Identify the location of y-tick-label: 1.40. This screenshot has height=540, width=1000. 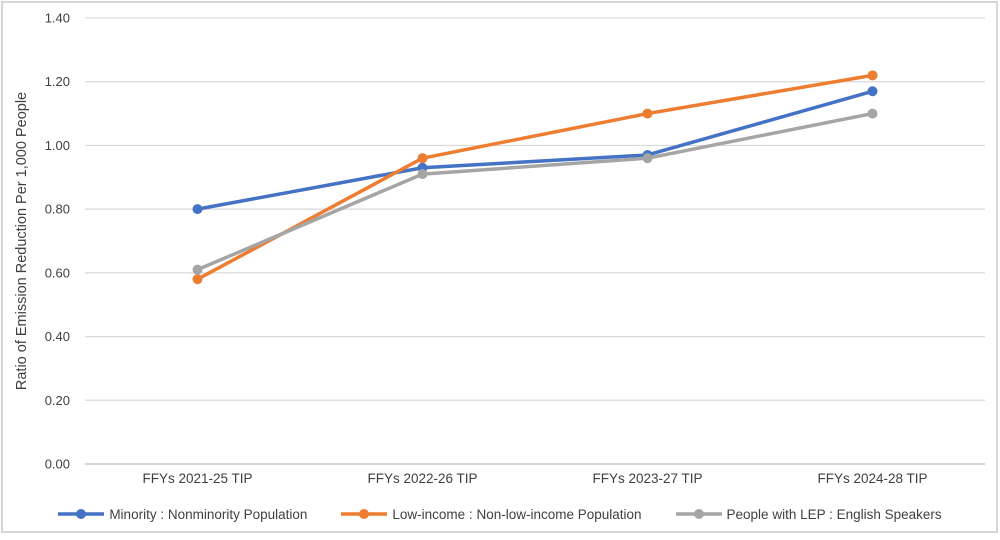
(57, 18).